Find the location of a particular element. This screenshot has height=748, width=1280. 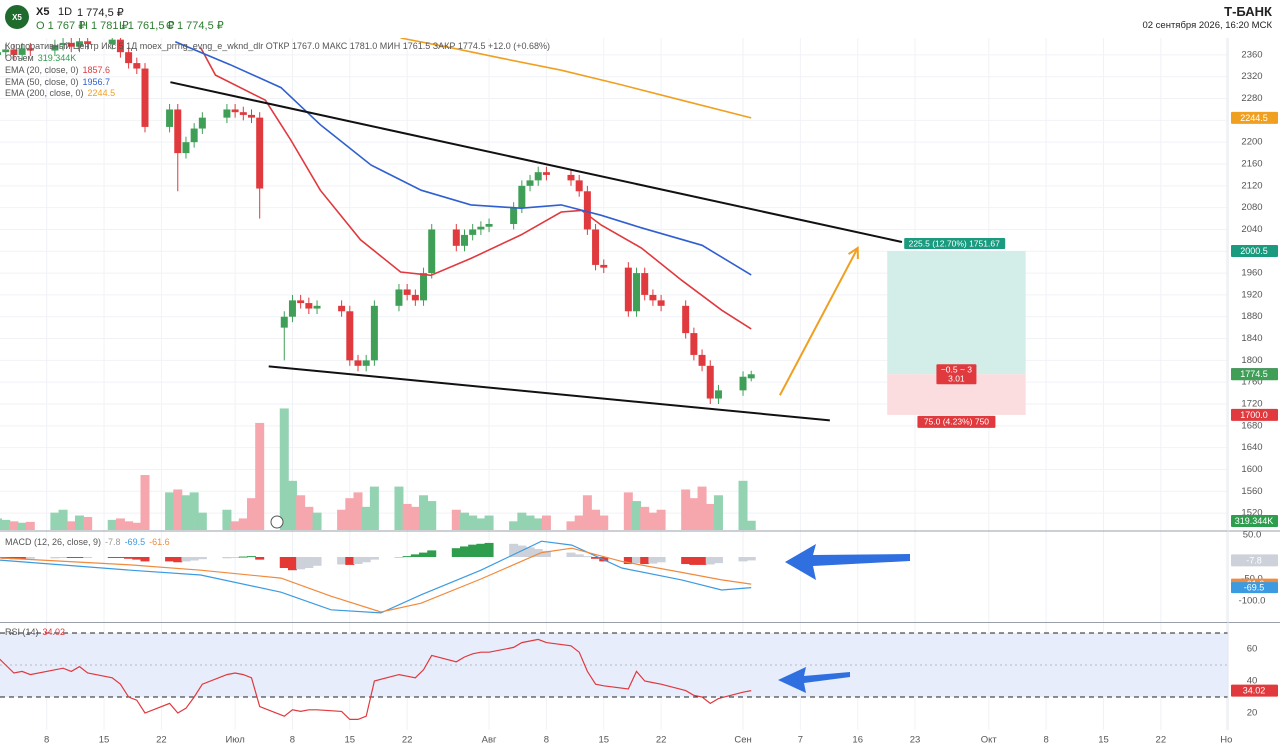

last-price: 1 774,5 ₽ is located at coordinates (100, 13).